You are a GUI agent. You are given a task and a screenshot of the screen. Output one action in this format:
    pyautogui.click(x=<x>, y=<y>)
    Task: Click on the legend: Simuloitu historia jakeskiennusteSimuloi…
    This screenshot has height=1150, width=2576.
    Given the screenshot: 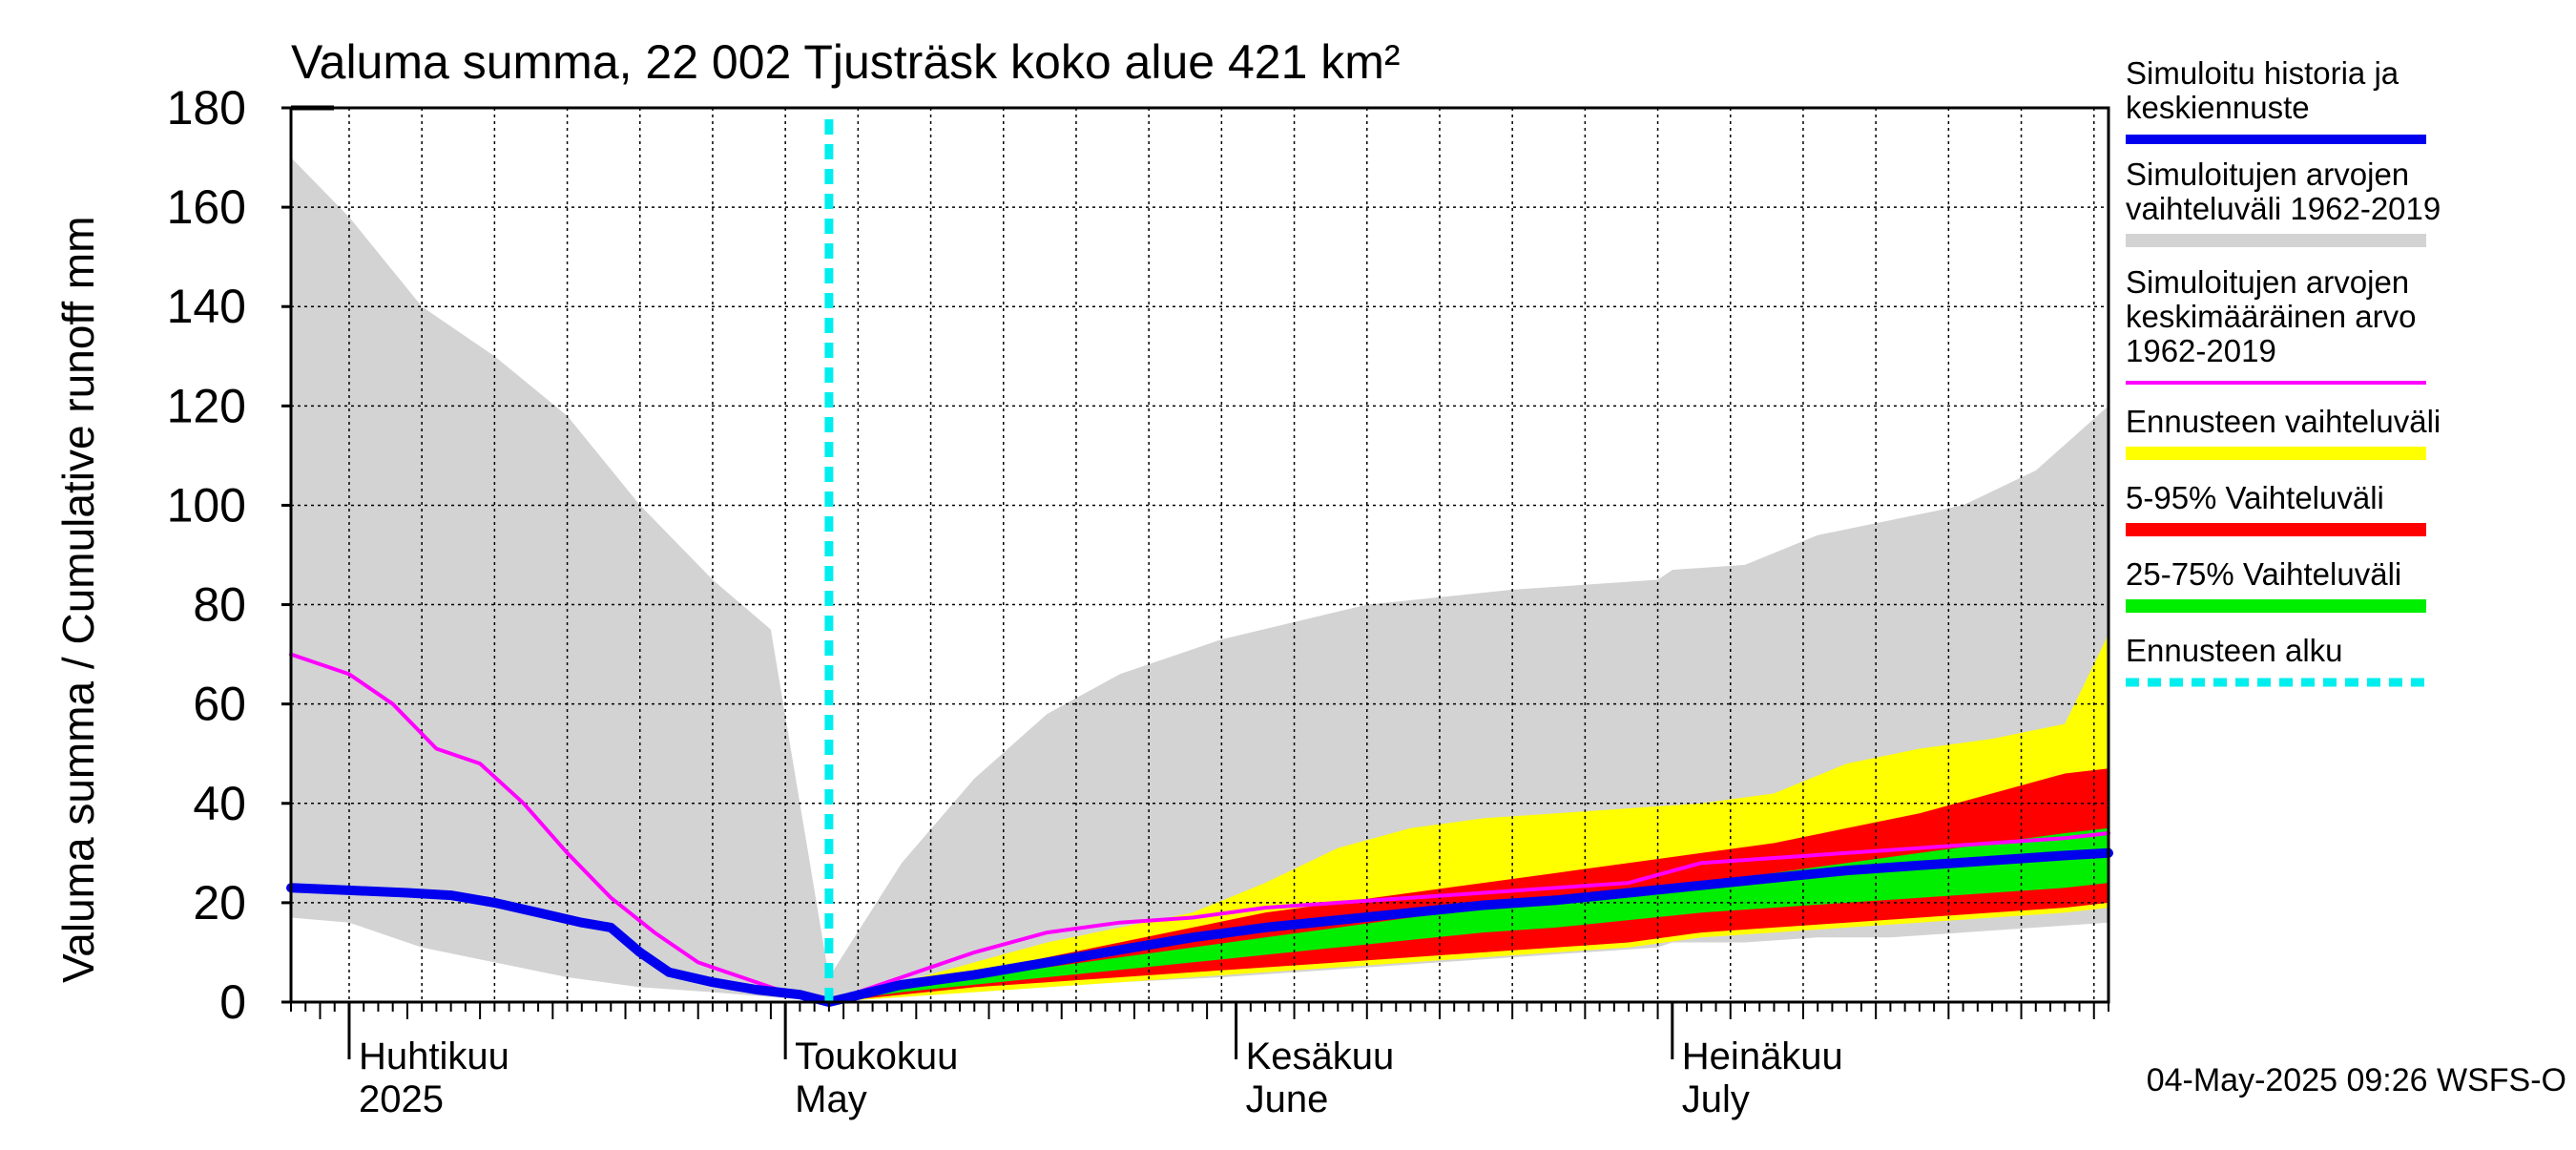 What is the action you would take?
    pyautogui.click(x=2283, y=371)
    